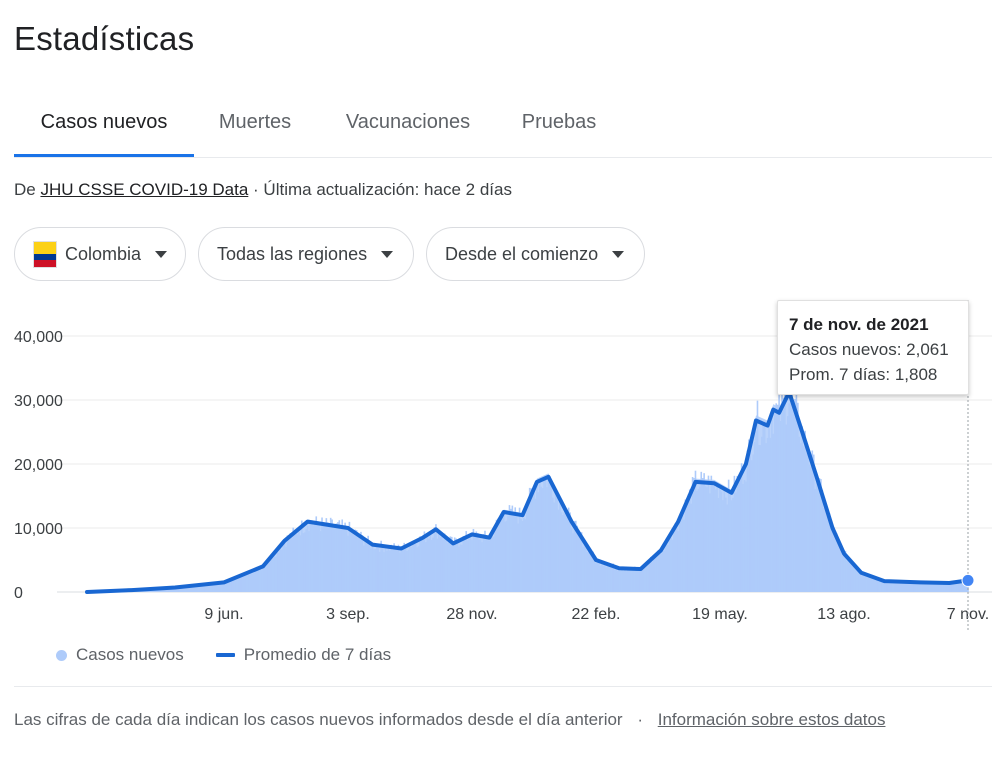 The image size is (1008, 760). What do you see at coordinates (771, 719) in the screenshot?
I see `data-info-link: Información sobre estos datos` at bounding box center [771, 719].